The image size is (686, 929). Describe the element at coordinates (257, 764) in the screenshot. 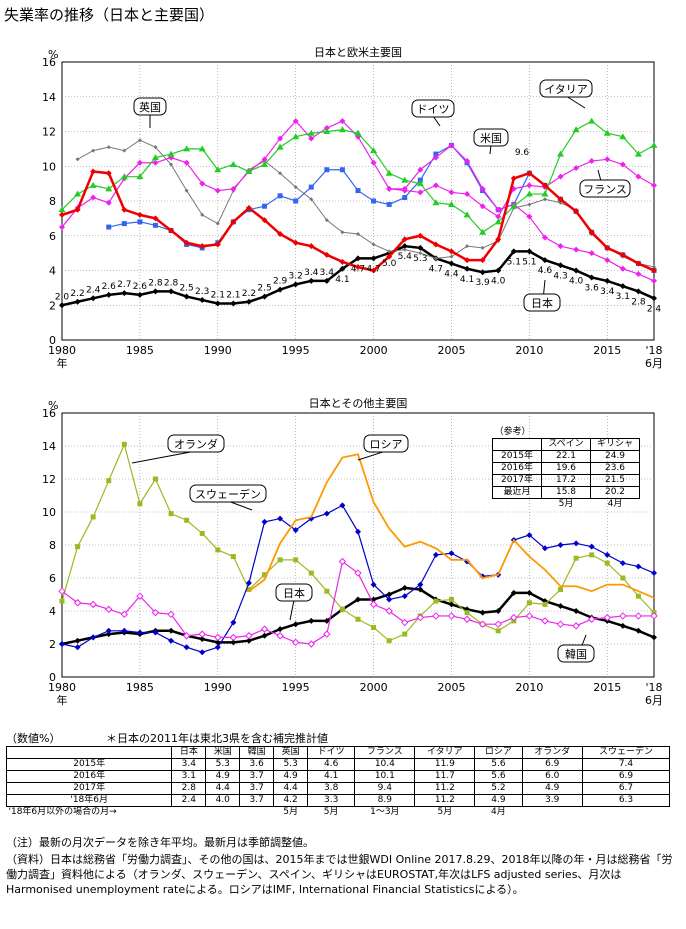

I see `table-cell: 3.6` at that location.